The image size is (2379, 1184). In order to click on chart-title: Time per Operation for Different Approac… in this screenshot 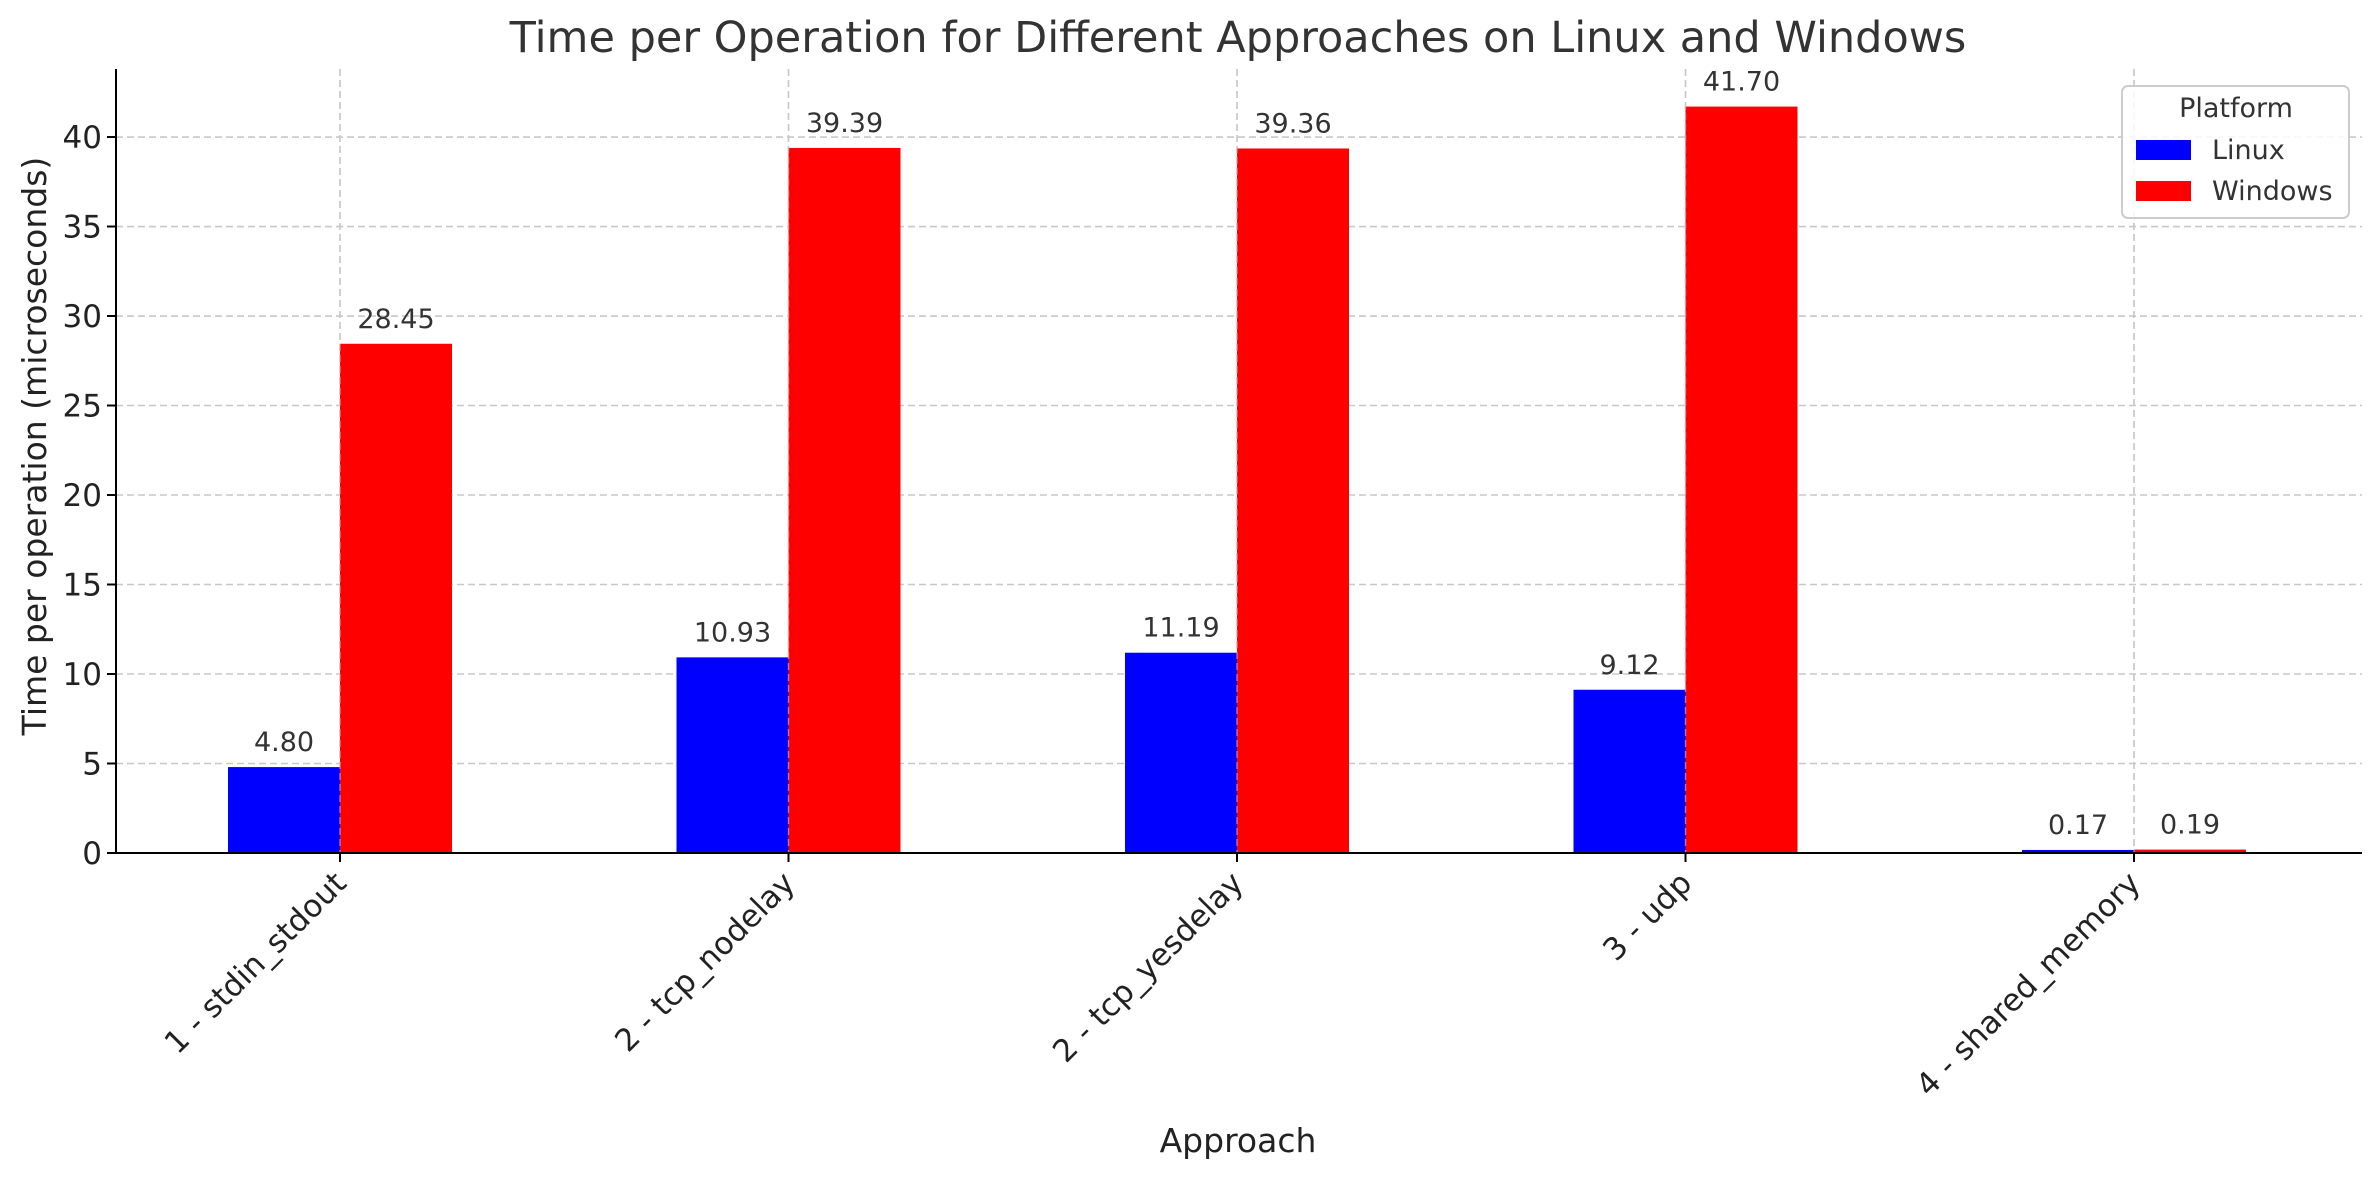, I will do `click(1238, 38)`.